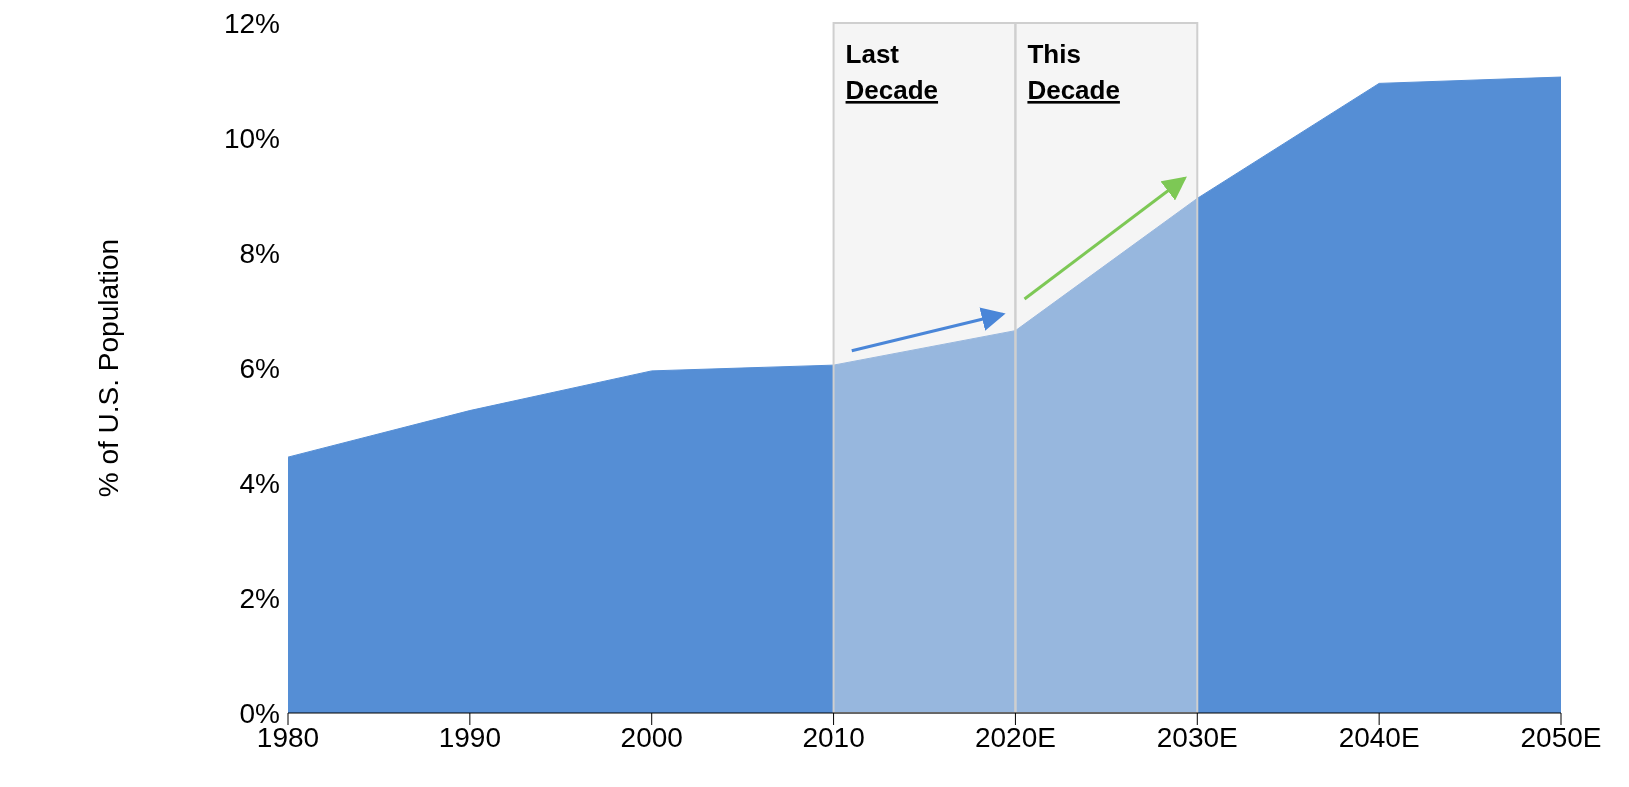  What do you see at coordinates (251, 138) in the screenshot?
I see `y-tick-label: 10%` at bounding box center [251, 138].